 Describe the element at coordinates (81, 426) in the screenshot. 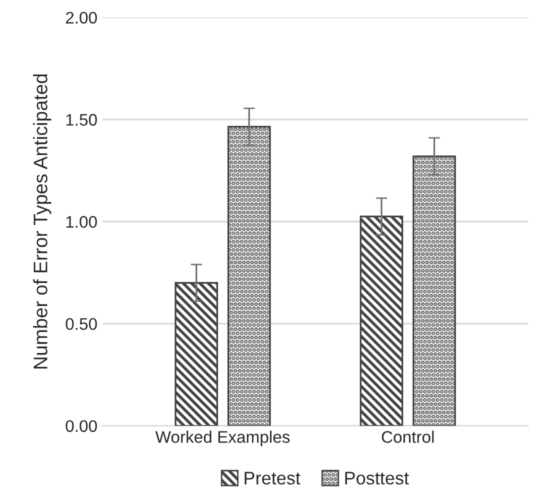

I see `y-tick-label: 0.00` at that location.